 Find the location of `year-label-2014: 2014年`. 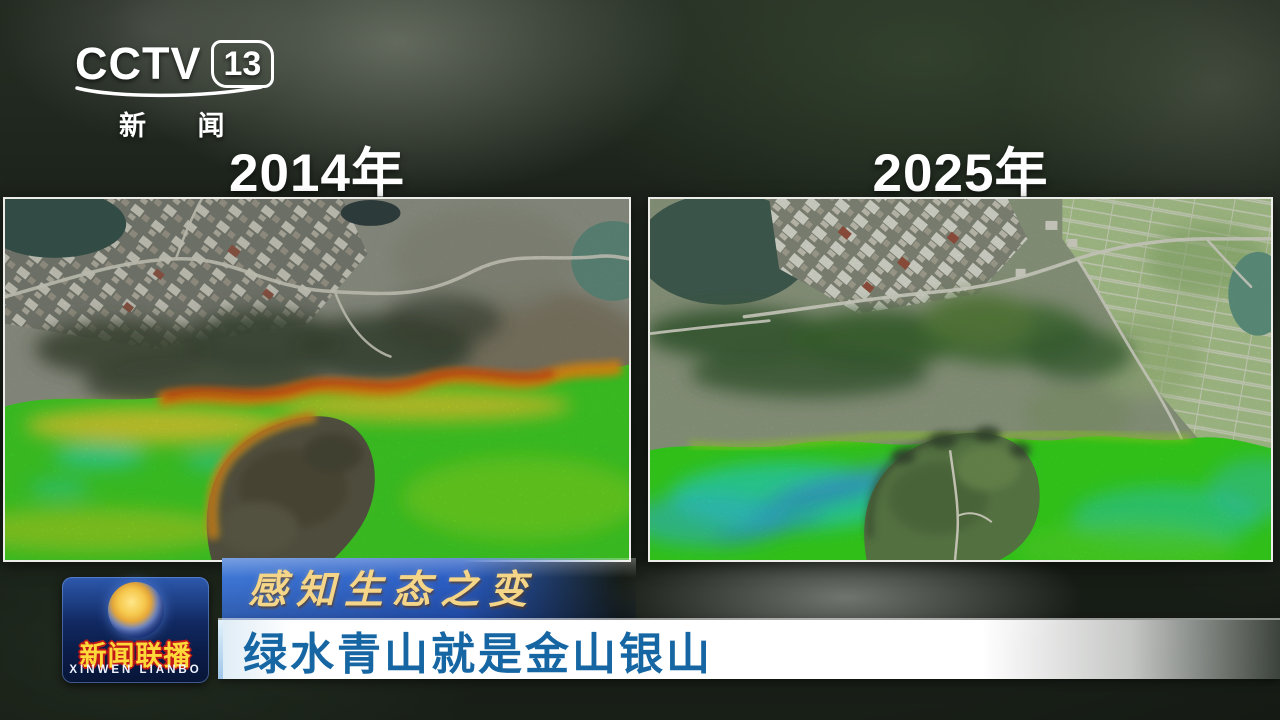

year-label-2014: 2014年 is located at coordinates (317, 173).